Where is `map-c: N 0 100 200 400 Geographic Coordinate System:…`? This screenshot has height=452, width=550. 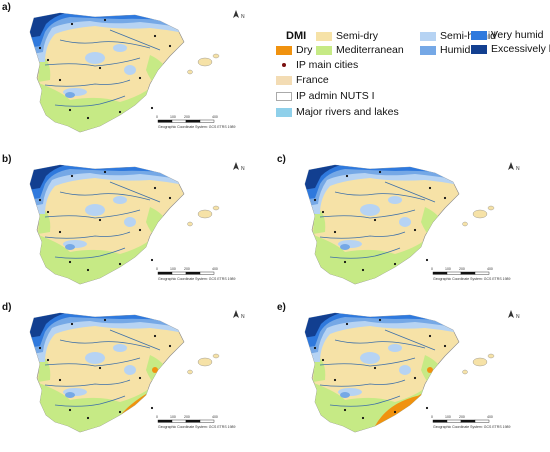 map-c: N 0 100 200 400 Geographic Coordinate System:… is located at coordinates (412, 223).